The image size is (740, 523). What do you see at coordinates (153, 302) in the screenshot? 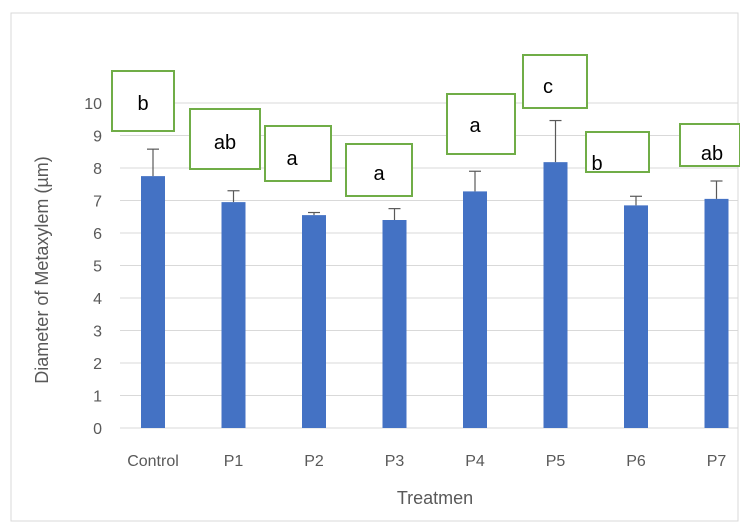
I see `bar-control` at bounding box center [153, 302].